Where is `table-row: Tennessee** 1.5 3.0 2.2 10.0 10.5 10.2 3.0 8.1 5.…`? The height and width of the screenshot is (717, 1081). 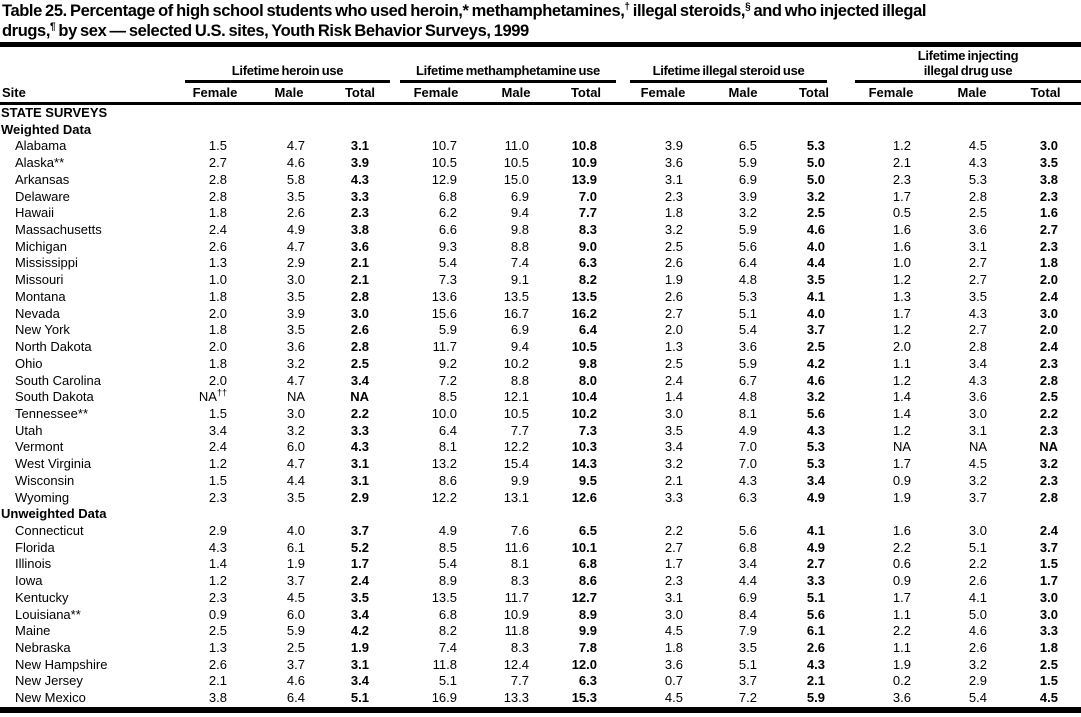
table-row: Tennessee** 1.5 3.0 2.2 10.0 10.5 10.2 3.0 8.1 5.… is located at coordinates (540, 414).